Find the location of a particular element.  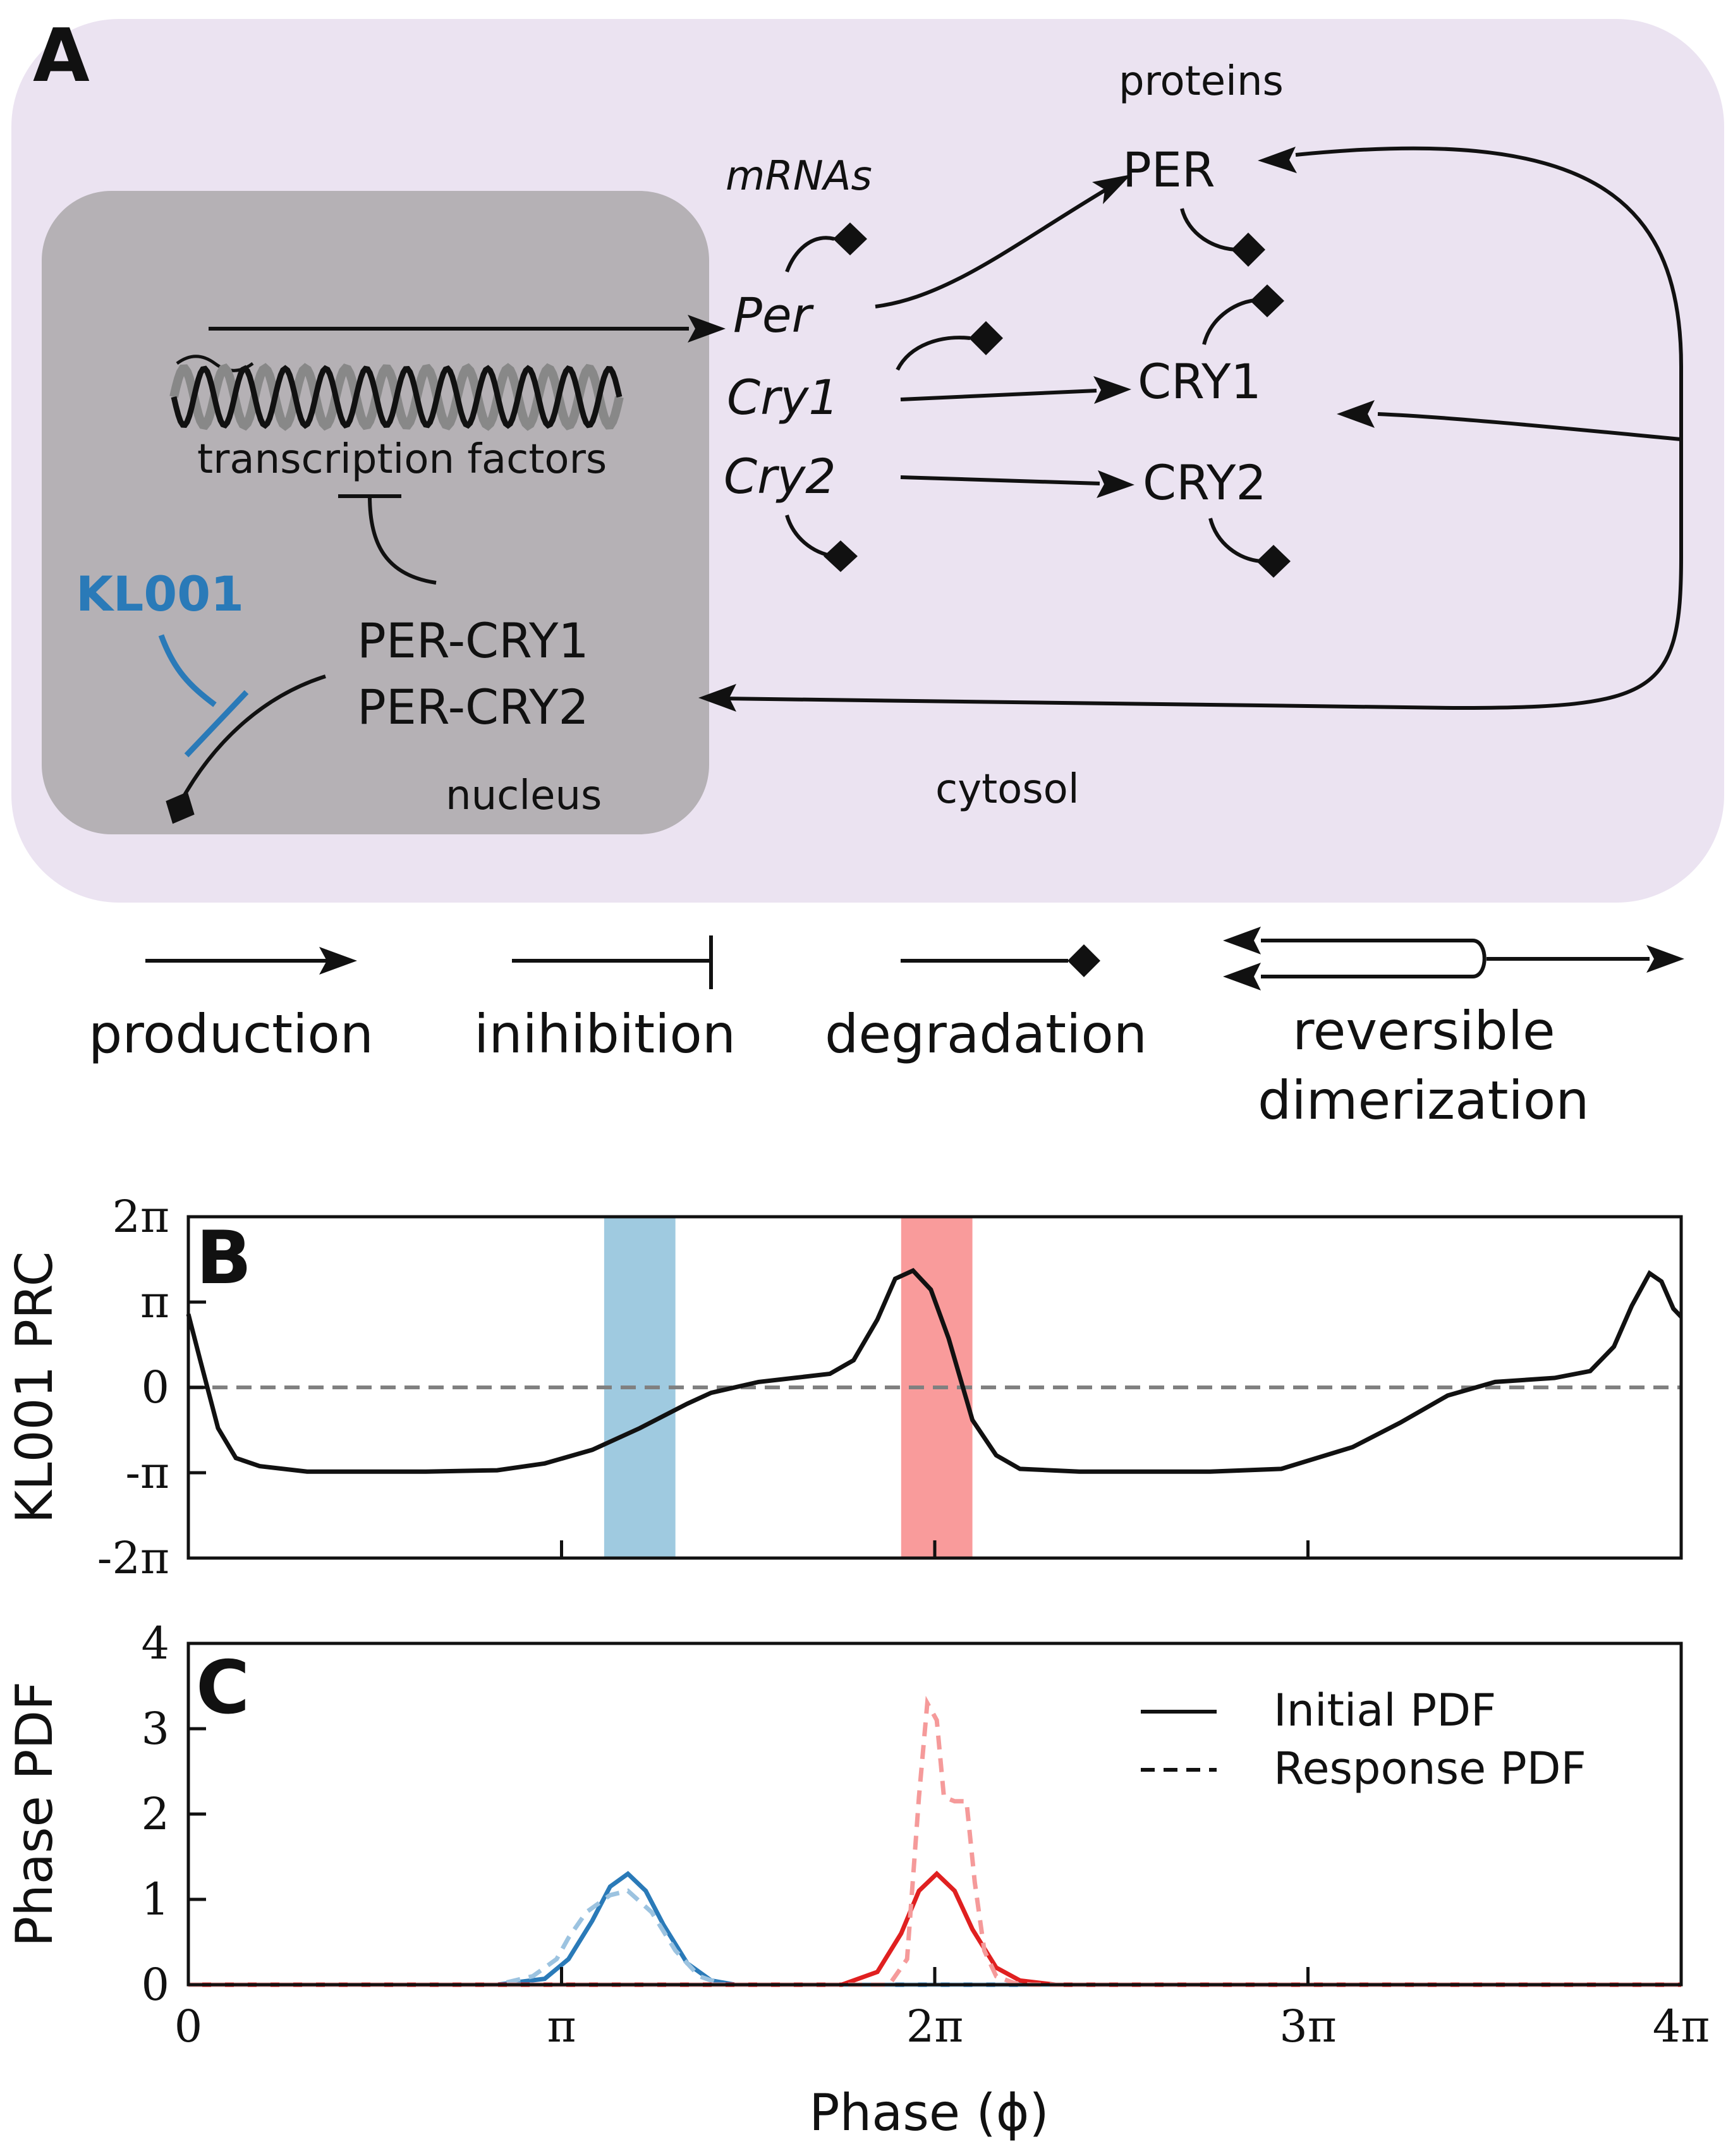

transcription-arrowhead is located at coordinates (707, 329).